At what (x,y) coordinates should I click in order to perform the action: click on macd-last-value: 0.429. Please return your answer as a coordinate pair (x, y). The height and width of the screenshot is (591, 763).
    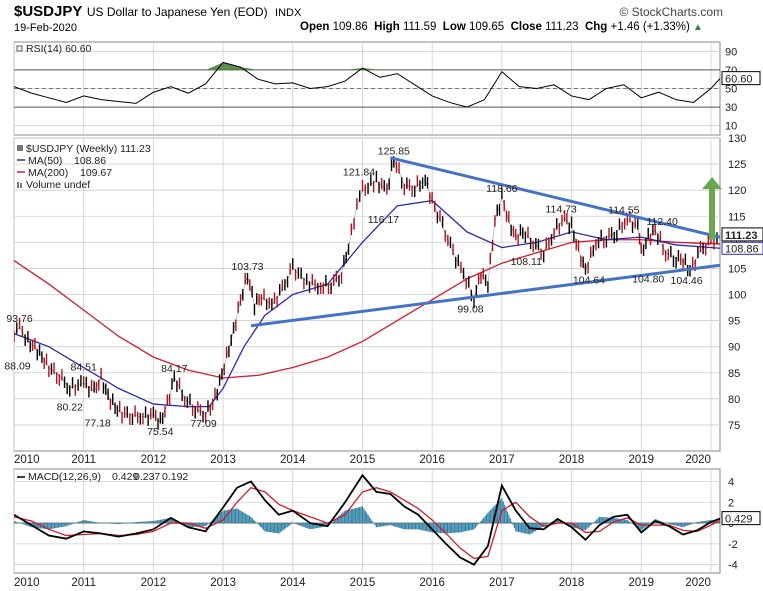
    Looking at the image, I should click on (739, 520).